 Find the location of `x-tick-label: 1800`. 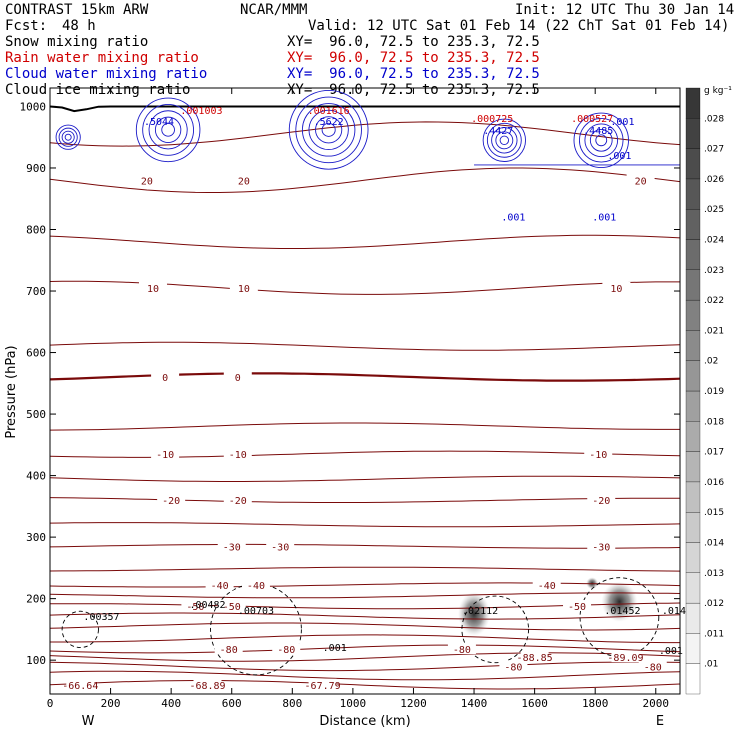

x-tick-label: 1800 is located at coordinates (595, 703).